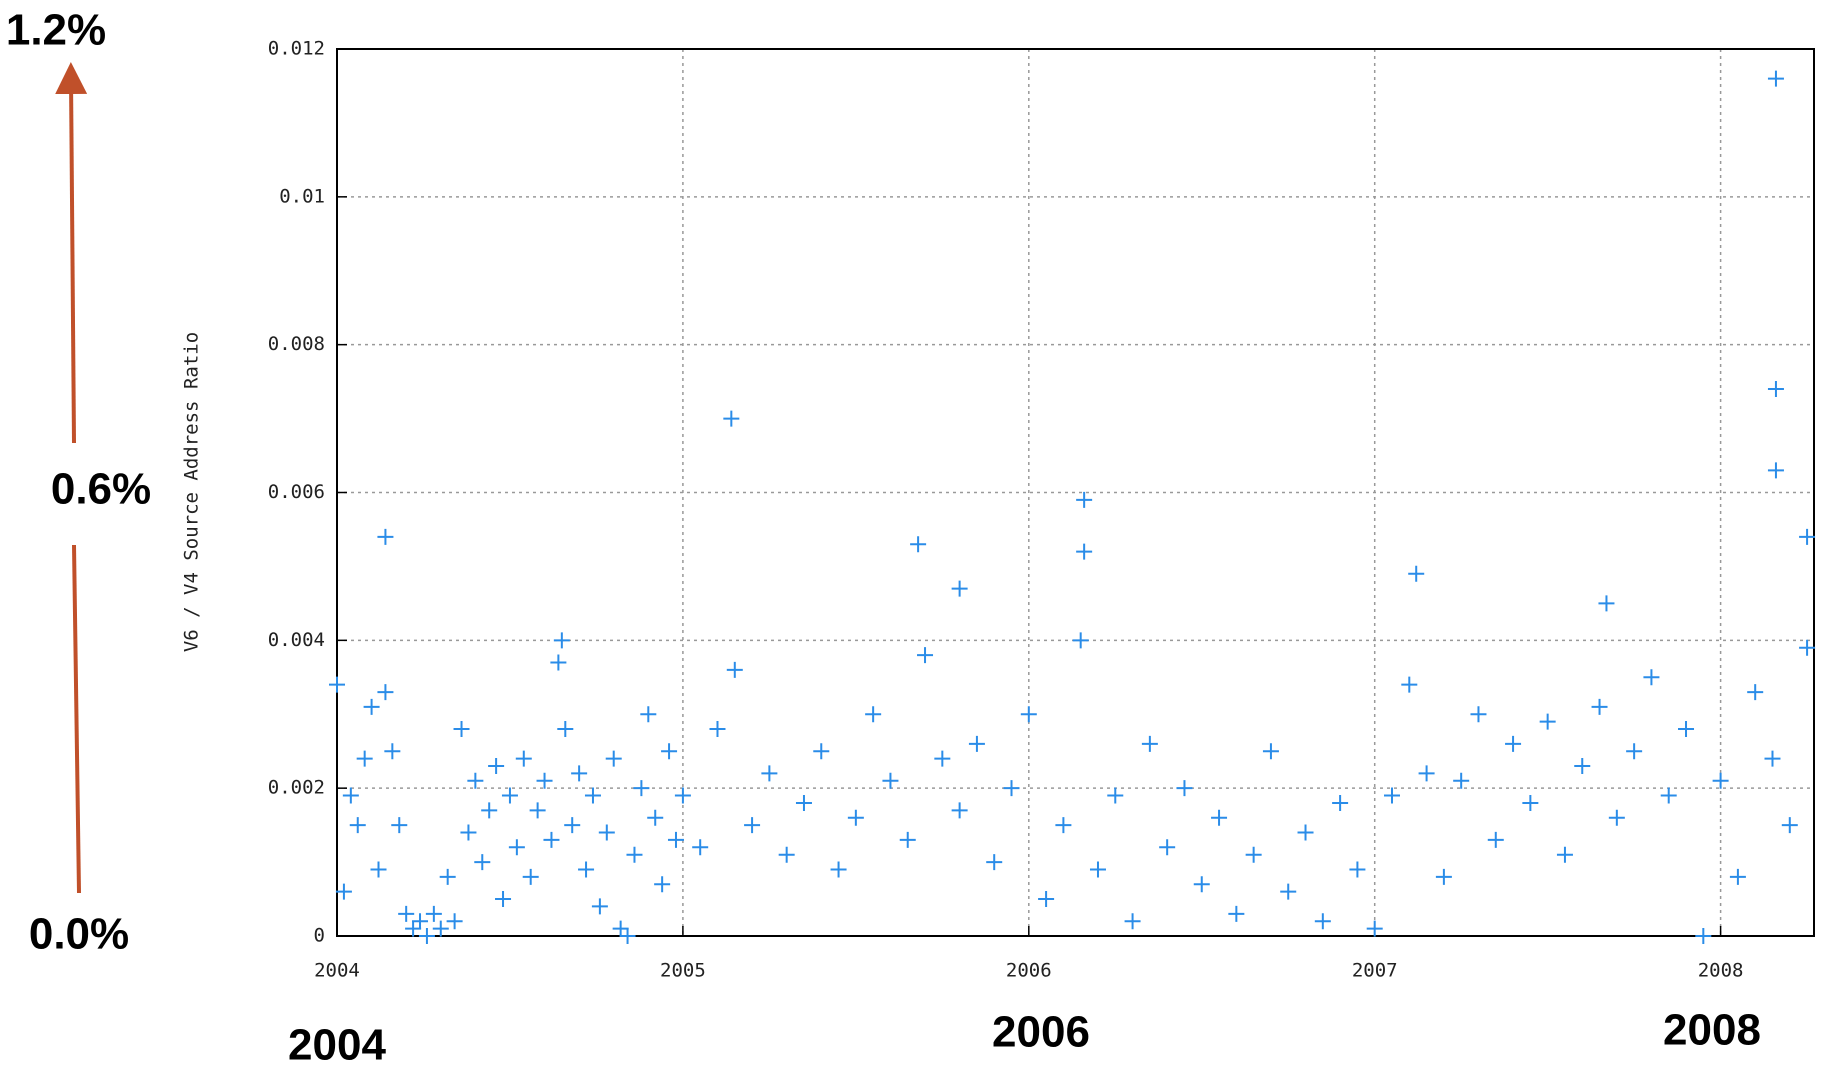  What do you see at coordinates (337, 1045) in the screenshot?
I see `annotation: 2004` at bounding box center [337, 1045].